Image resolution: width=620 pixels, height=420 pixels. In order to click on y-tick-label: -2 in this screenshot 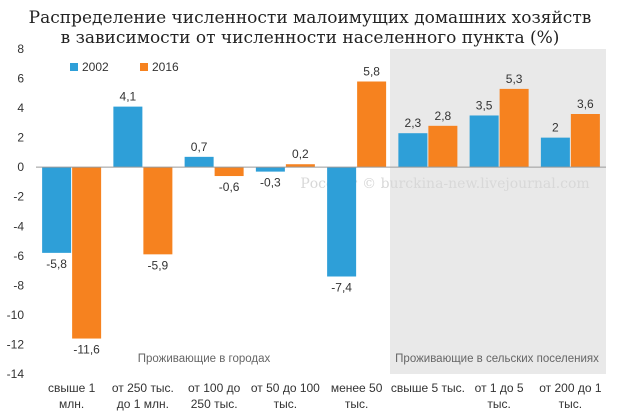, I will do `click(18, 197)`.